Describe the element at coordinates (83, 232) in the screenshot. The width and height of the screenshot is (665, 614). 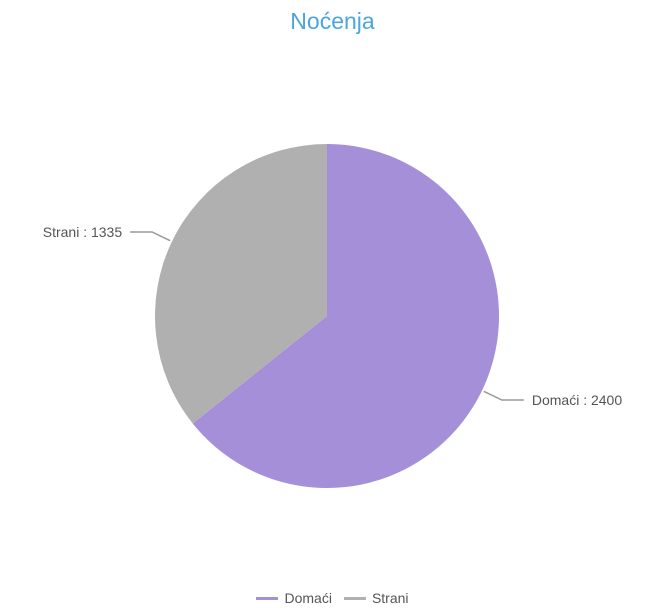
I see `data-label-1: Strani : 1335` at that location.